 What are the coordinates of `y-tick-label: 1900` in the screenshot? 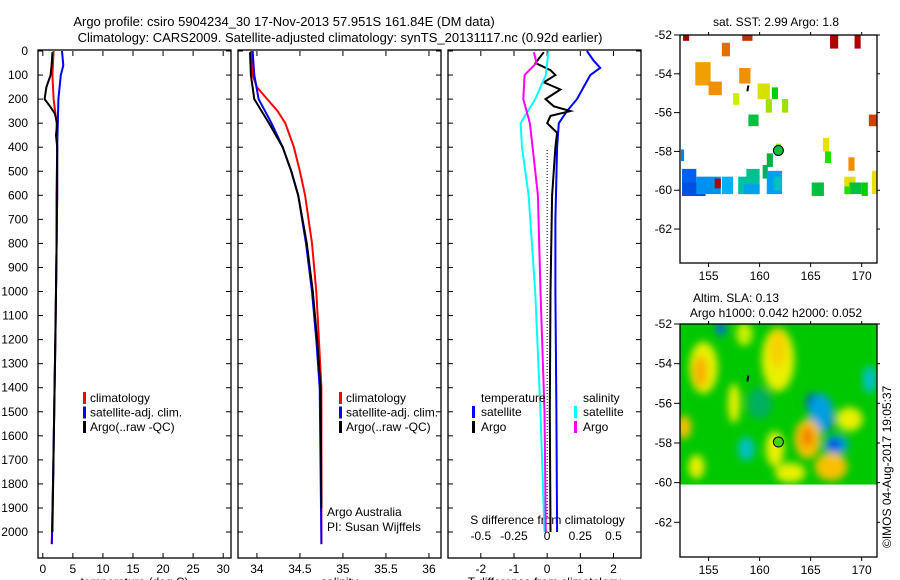 It's located at (14, 508).